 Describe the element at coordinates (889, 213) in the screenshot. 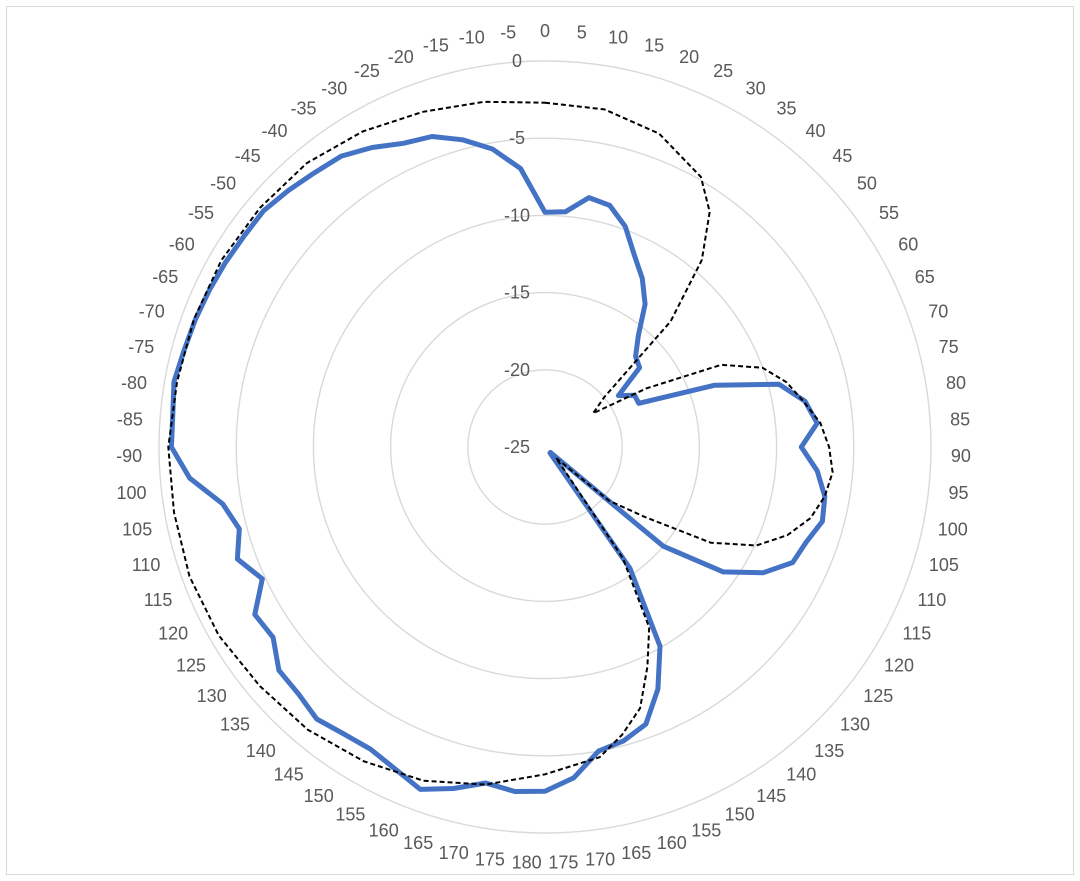

I see `angular-tick-label: 55` at that location.